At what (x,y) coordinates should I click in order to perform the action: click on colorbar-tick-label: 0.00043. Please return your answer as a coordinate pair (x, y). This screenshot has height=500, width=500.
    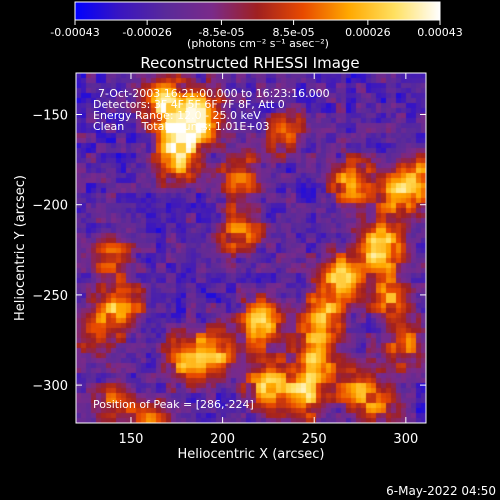
    Looking at the image, I should click on (440, 32).